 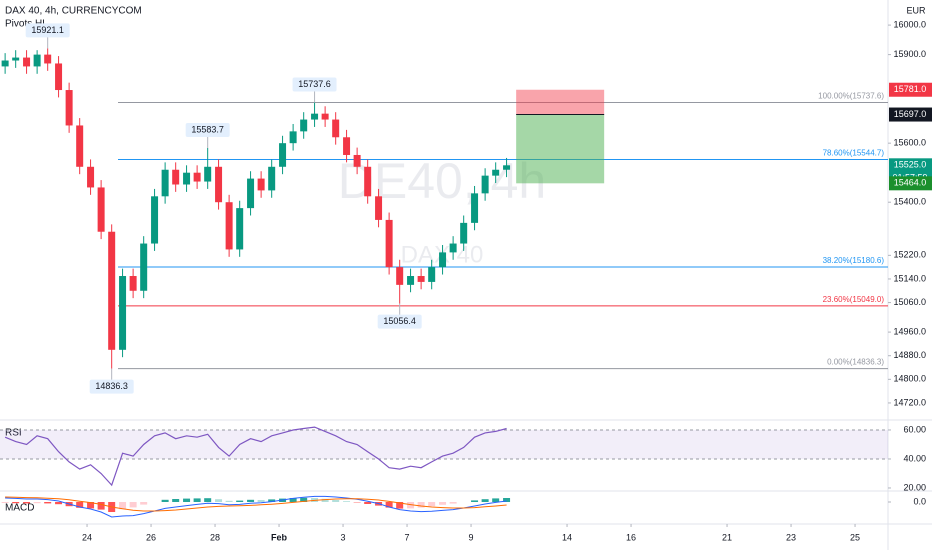 I want to click on x-tick-label: 26, so click(x=151, y=537).